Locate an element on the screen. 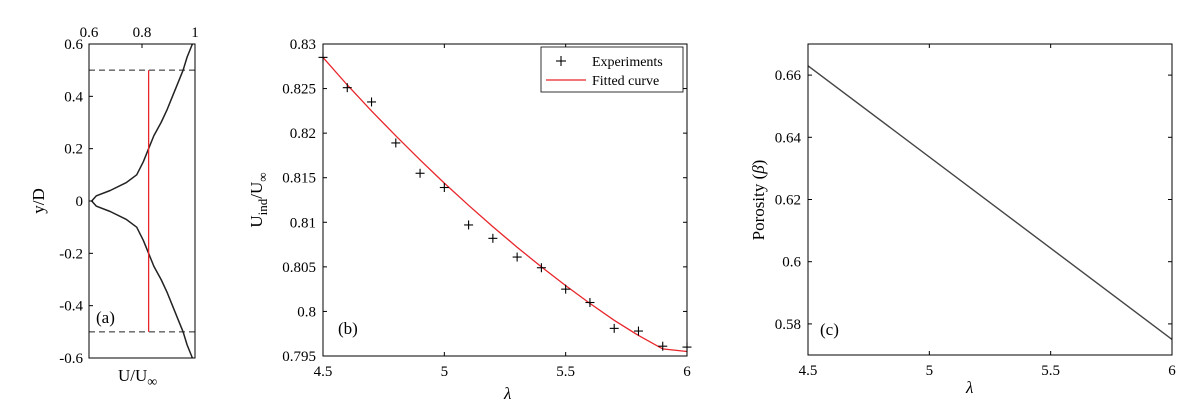 The image size is (1196, 419). panel-b-ytick-label-4: 0.81 is located at coordinates (303, 223).